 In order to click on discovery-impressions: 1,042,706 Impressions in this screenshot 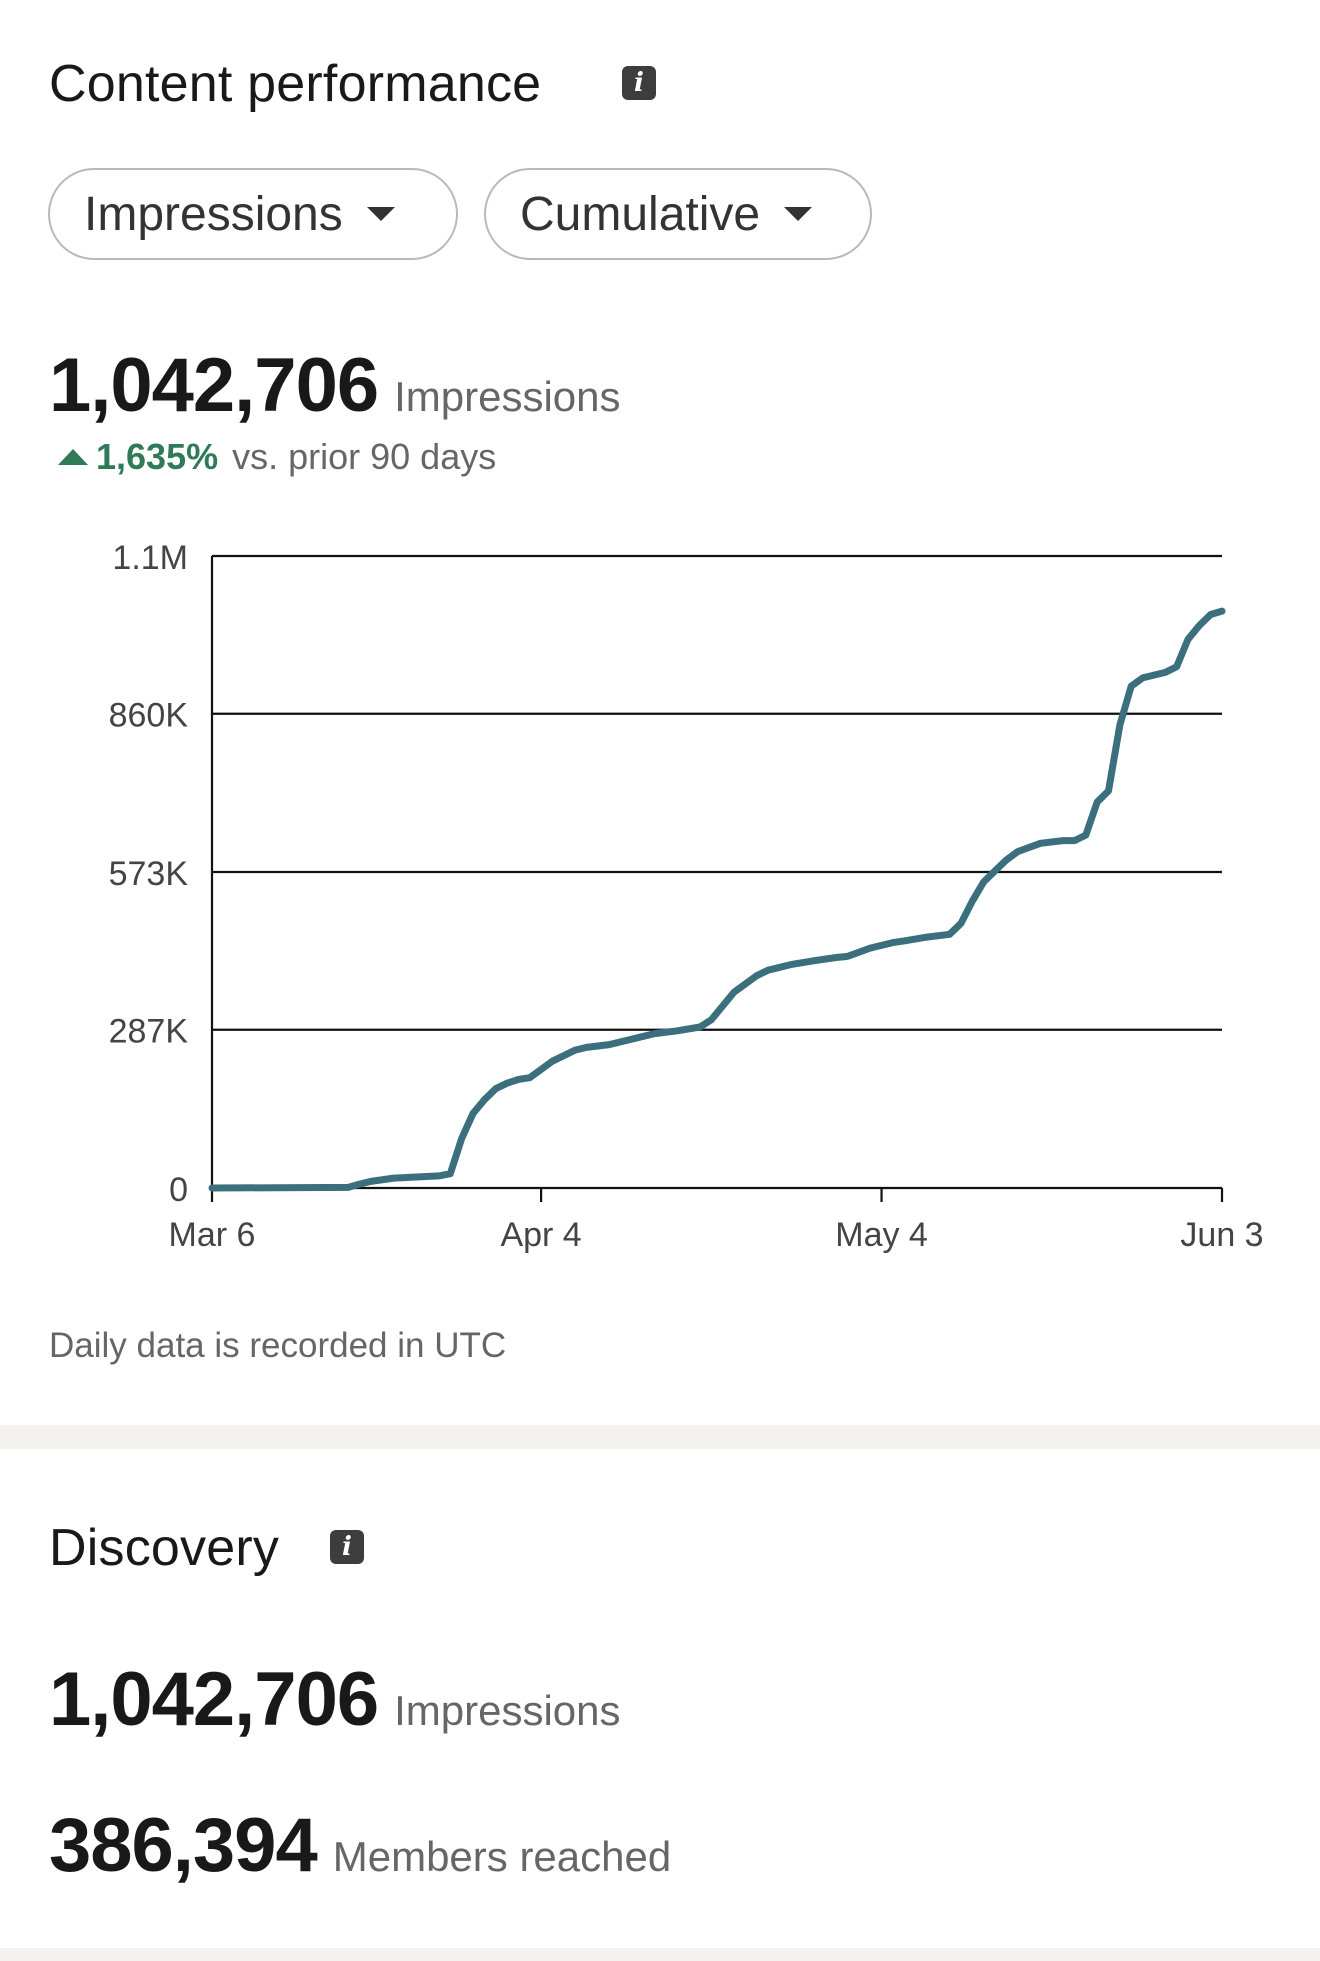, I will do `click(335, 1699)`.